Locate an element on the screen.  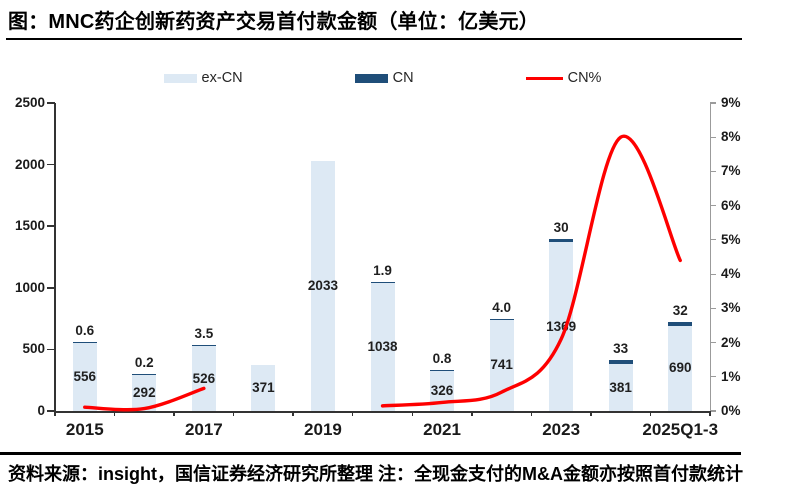
legend-item-cn: CN is located at coordinates (384, 78).